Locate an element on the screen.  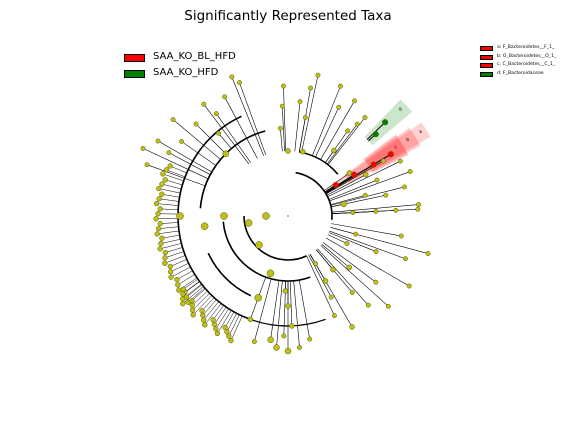
clade-letter: d is located at coordinates (401, 109).